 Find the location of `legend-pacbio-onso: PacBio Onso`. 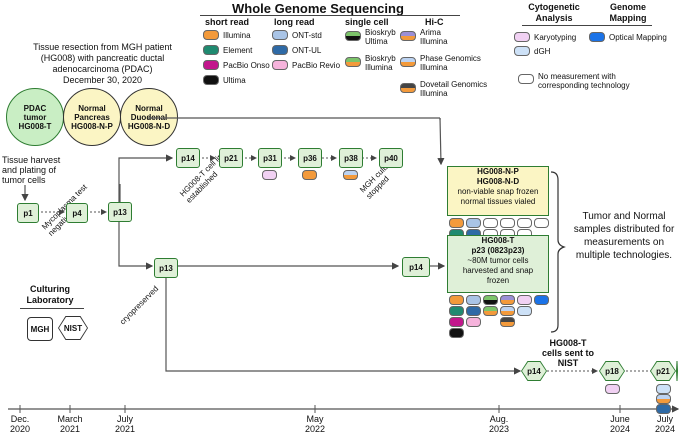

legend-pacbio-onso: PacBio Onso is located at coordinates (236, 65).